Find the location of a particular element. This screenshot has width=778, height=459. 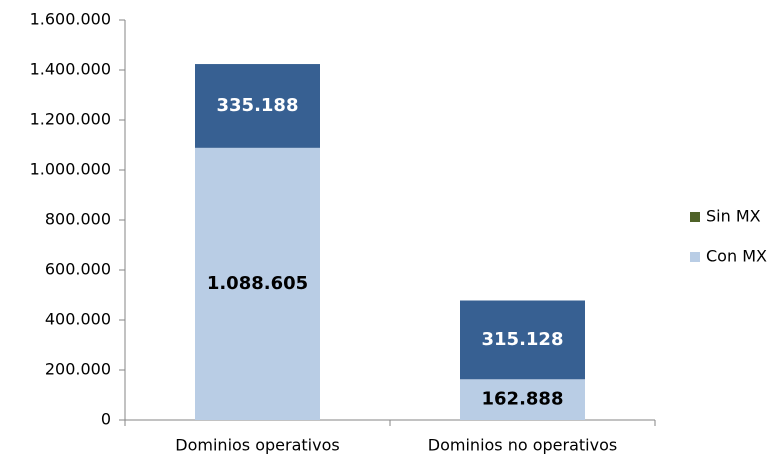

y-tick-label: 800.000 is located at coordinates (78, 219).